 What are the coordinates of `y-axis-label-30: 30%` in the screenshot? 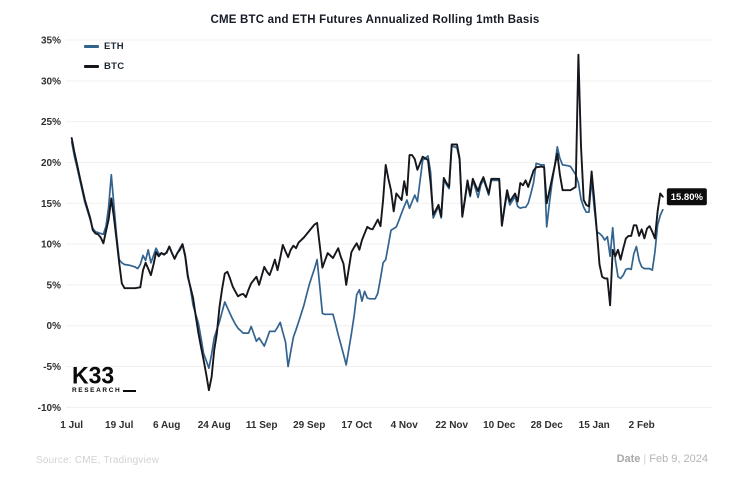 It's located at (51, 81).